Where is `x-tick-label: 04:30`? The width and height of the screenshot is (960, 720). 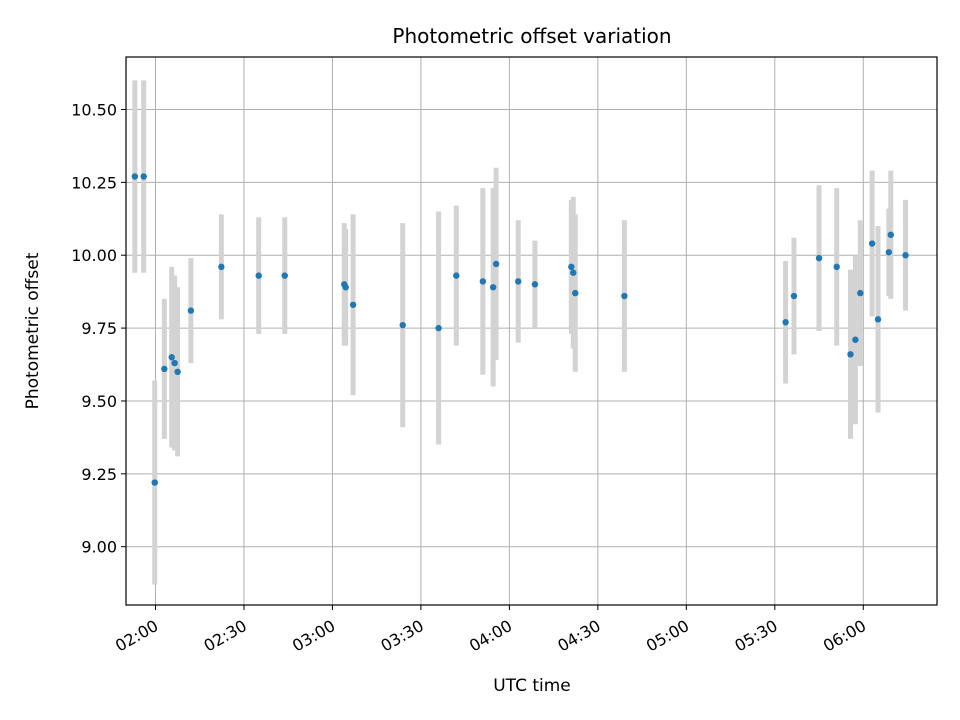
x-tick-label: 04:30 is located at coordinates (578, 636).